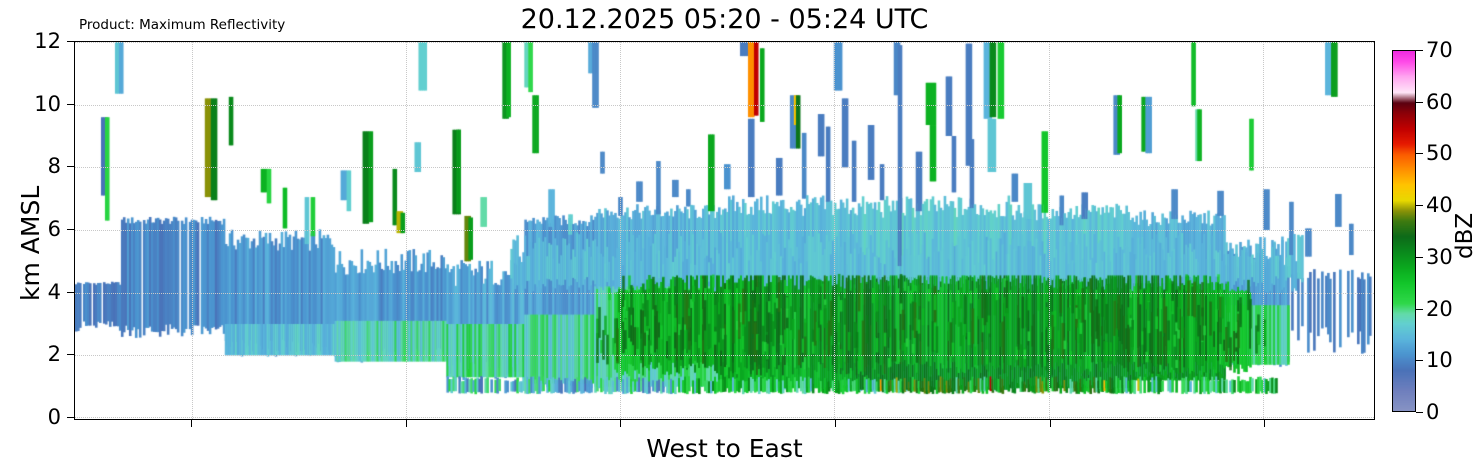  What do you see at coordinates (1439, 205) in the screenshot?
I see `colorbar-tick-label: 40` at bounding box center [1439, 205].